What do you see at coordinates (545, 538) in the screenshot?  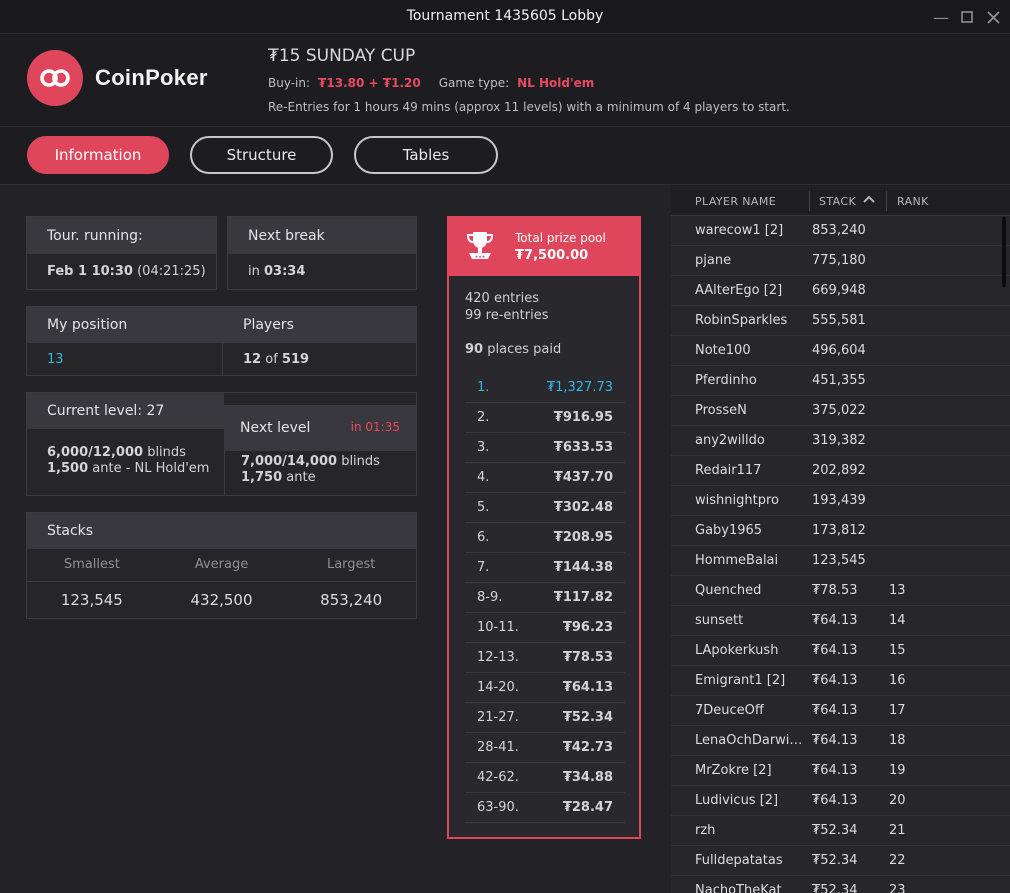 I see `payout-row: 6. ₮208.95` at bounding box center [545, 538].